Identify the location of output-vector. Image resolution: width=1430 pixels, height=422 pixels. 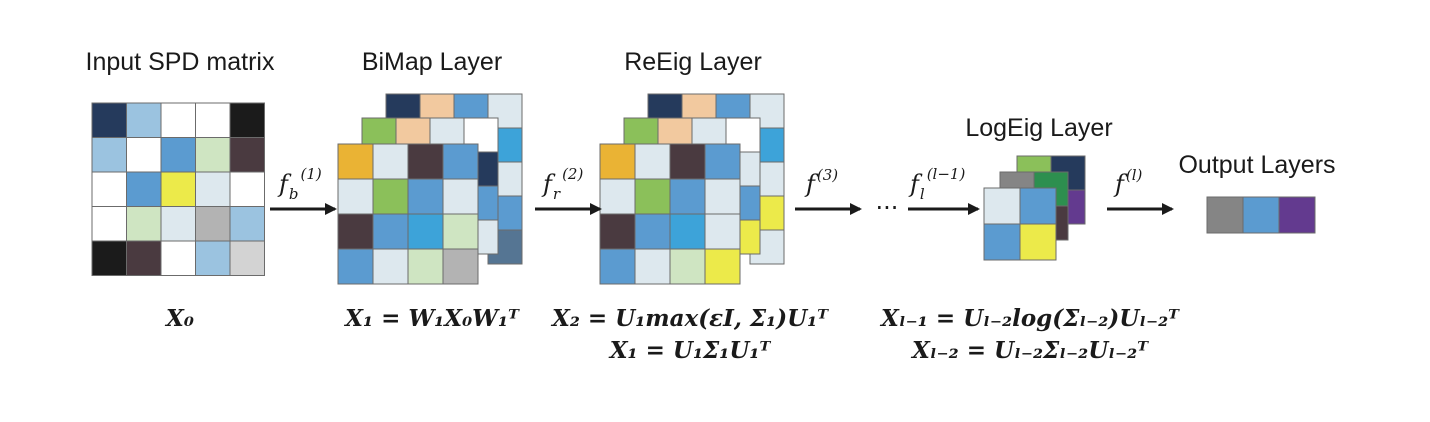
(1261, 215).